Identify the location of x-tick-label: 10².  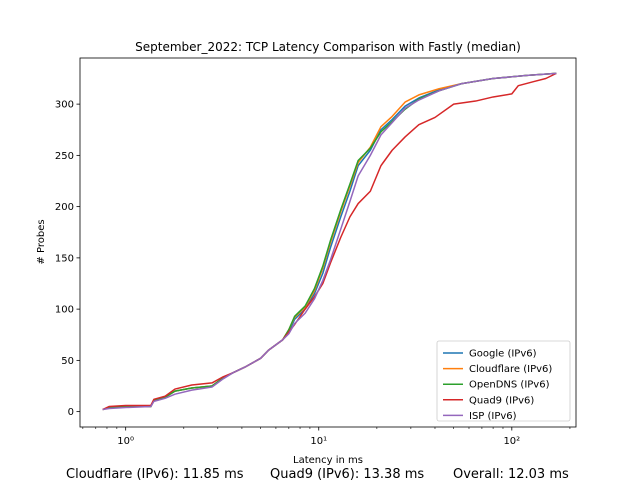
(511, 441).